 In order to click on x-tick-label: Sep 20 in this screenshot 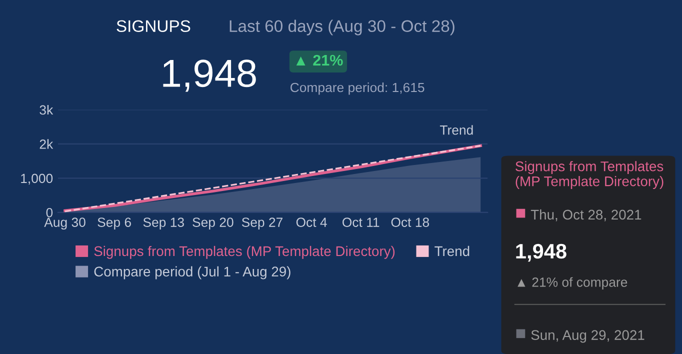, I will do `click(213, 224)`.